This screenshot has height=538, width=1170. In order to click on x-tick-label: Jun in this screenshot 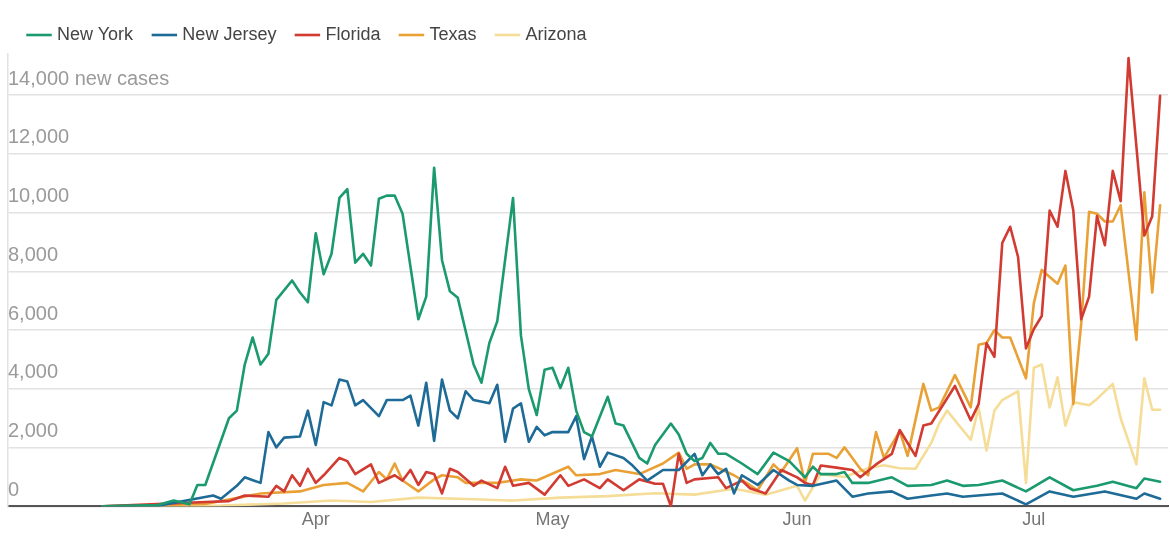, I will do `click(797, 519)`.